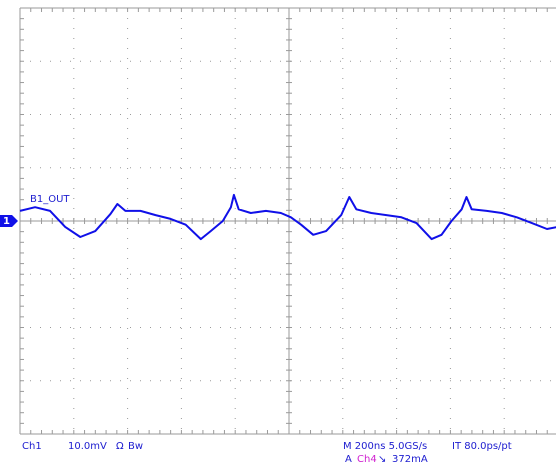  What do you see at coordinates (287, 217) in the screenshot?
I see `waveform` at bounding box center [287, 217].